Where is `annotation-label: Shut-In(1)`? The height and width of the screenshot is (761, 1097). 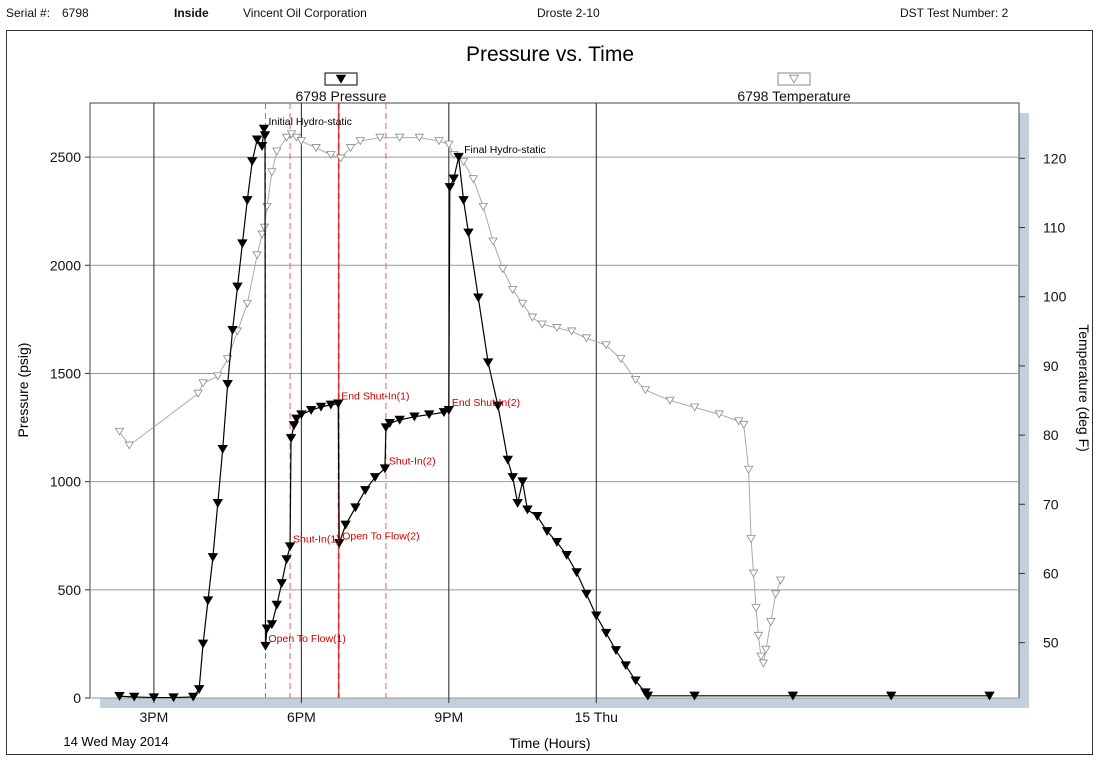
annotation-label: Shut-In(1) is located at coordinates (316, 540).